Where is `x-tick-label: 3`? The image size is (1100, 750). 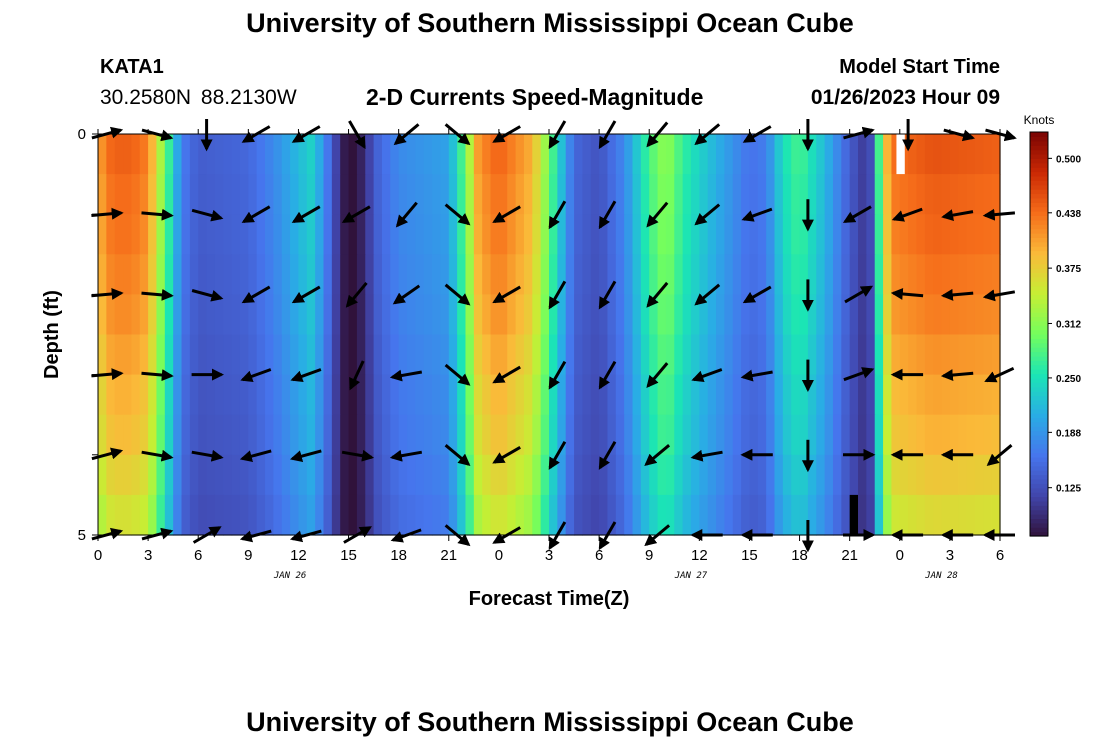 x-tick-label: 3 is located at coordinates (148, 555).